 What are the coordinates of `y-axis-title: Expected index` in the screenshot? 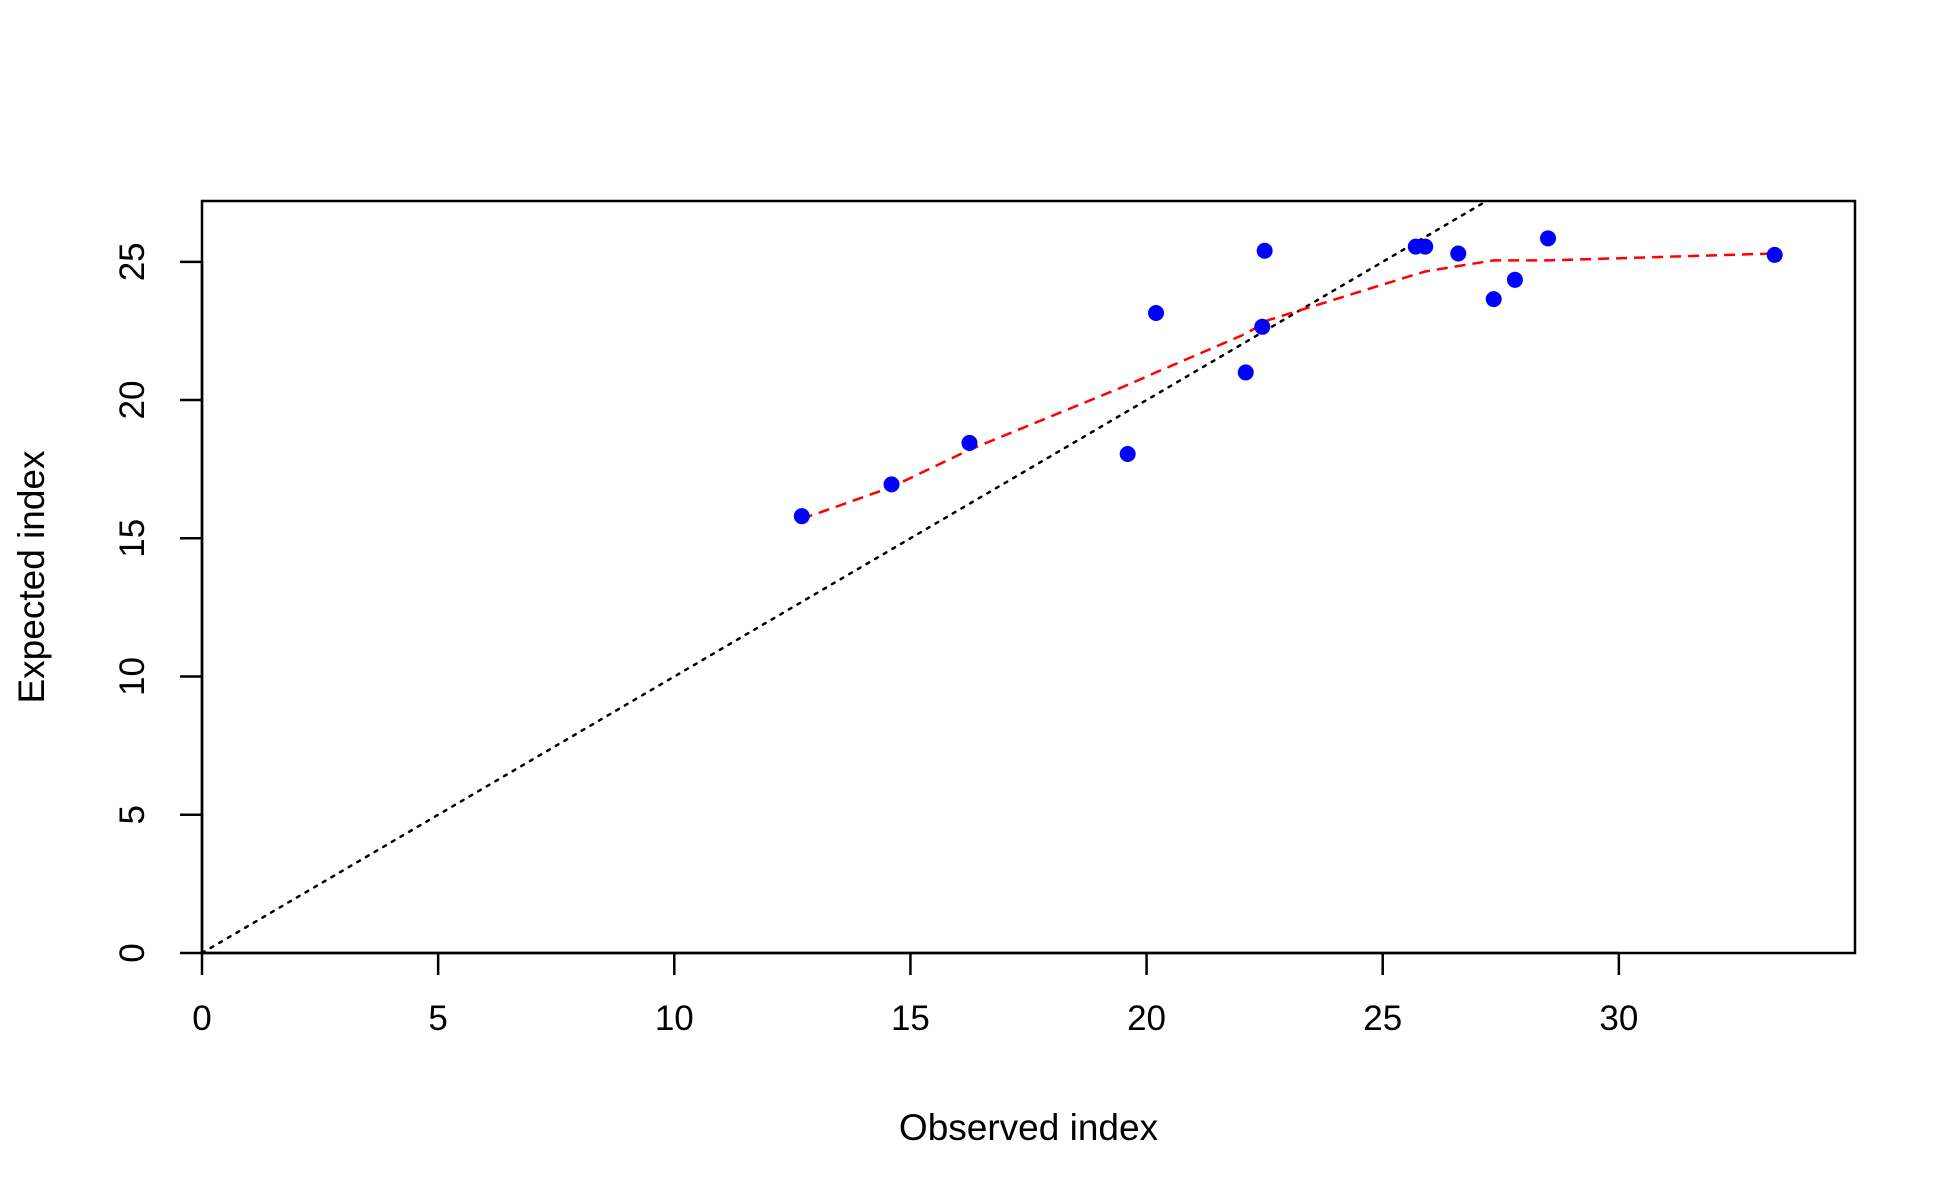 It's located at (31, 577).